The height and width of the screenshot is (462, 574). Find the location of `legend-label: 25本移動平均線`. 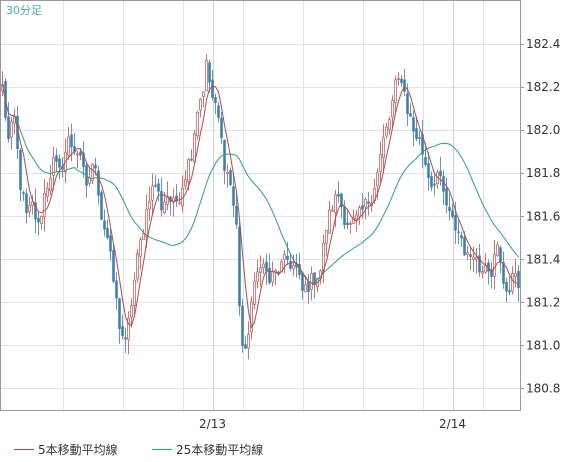

legend-label: 25本移動平均線 is located at coordinates (219, 449).